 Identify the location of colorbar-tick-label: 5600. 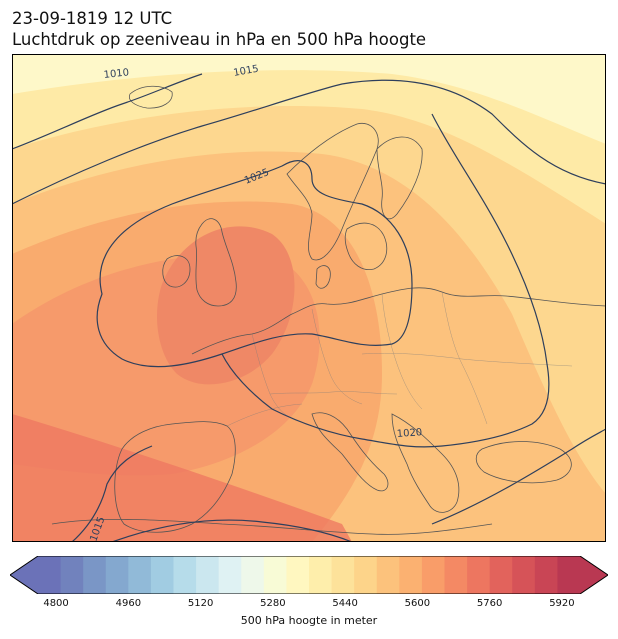
(417, 603).